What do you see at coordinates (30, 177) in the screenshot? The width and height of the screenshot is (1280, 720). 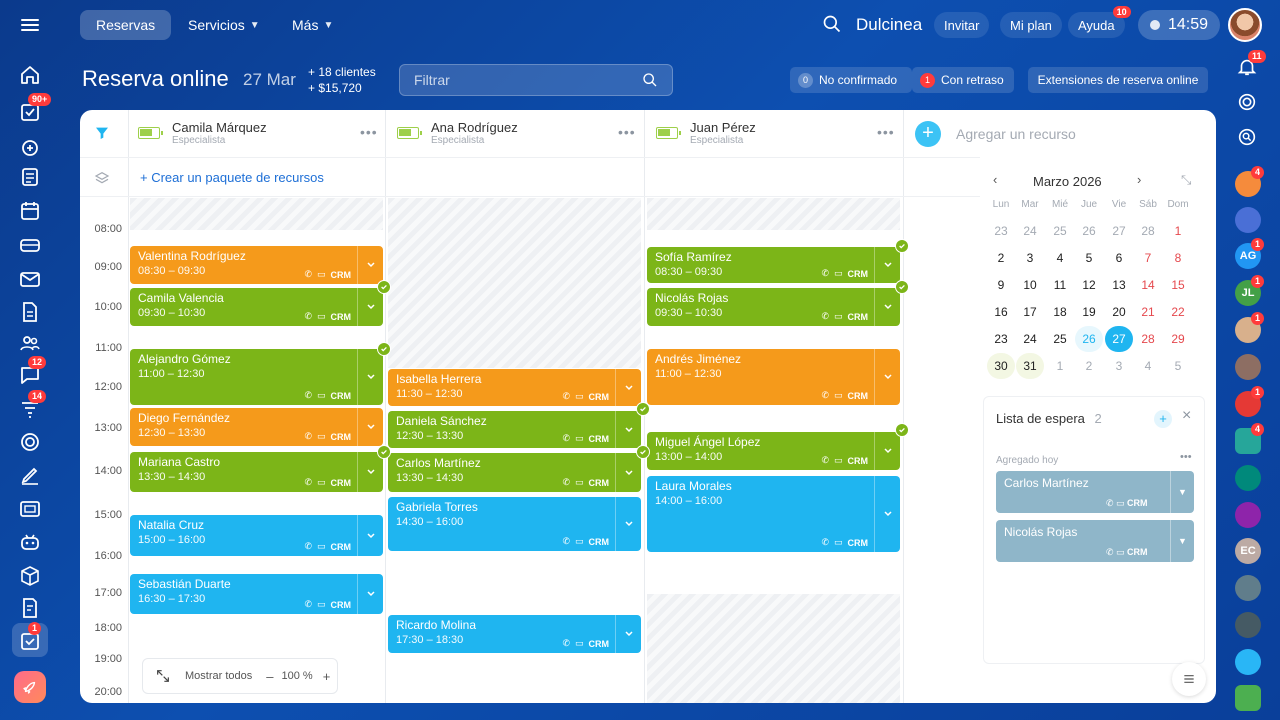 I see `document-icon` at bounding box center [30, 177].